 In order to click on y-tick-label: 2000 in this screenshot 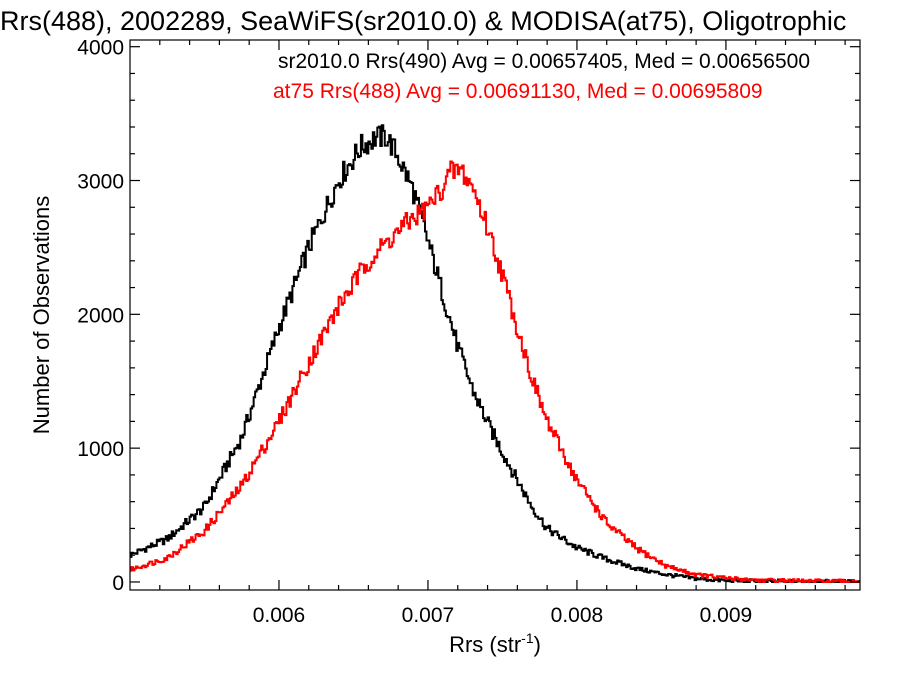, I will do `click(100, 315)`.